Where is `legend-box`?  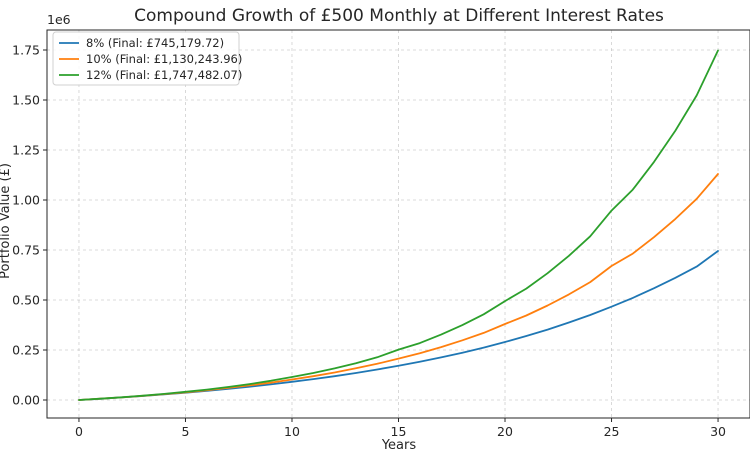 legend-box is located at coordinates (146, 58).